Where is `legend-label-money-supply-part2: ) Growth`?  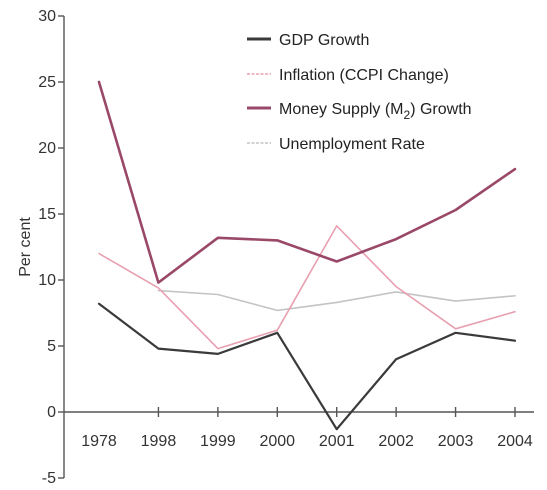
legend-label-money-supply-part2: ) Growth is located at coordinates (440, 109).